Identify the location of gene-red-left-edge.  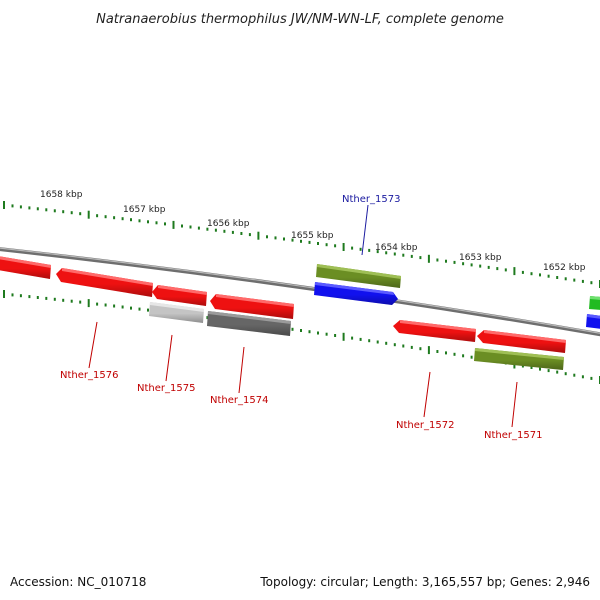
(25, 267).